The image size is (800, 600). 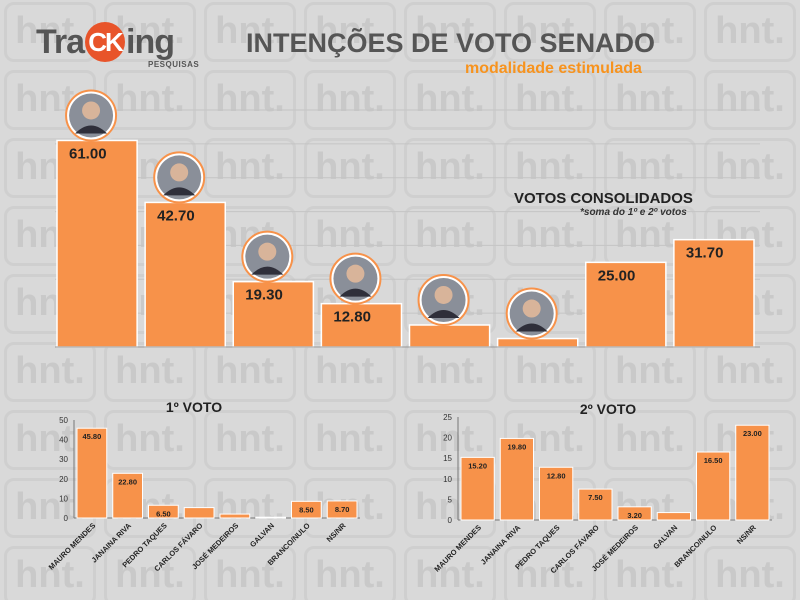 I want to click on y-tick-label: 20, so click(x=63, y=479).